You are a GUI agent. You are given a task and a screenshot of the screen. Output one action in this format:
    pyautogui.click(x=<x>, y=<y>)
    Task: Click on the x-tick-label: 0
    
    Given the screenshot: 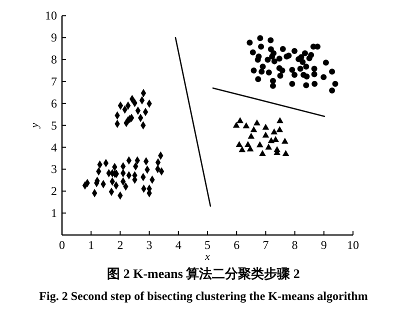 What is the action you would take?
    pyautogui.click(x=62, y=245)
    